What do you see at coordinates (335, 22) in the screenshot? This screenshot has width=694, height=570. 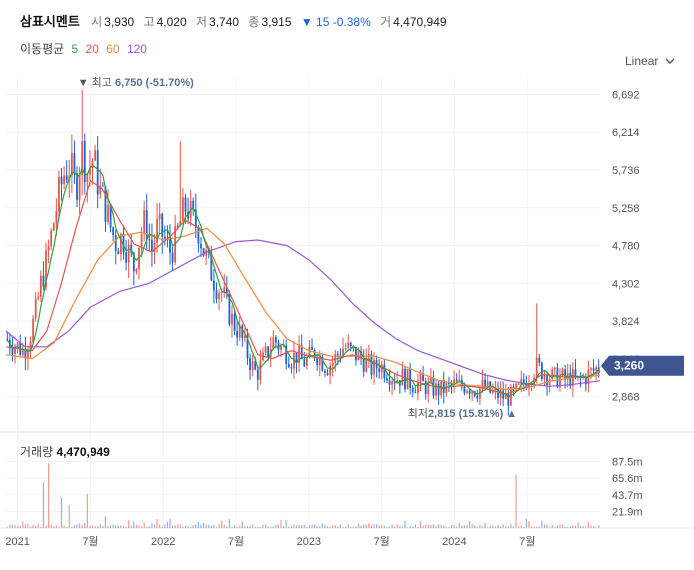 I see `change-value: ▼ 15 -0.38%` at bounding box center [335, 22].